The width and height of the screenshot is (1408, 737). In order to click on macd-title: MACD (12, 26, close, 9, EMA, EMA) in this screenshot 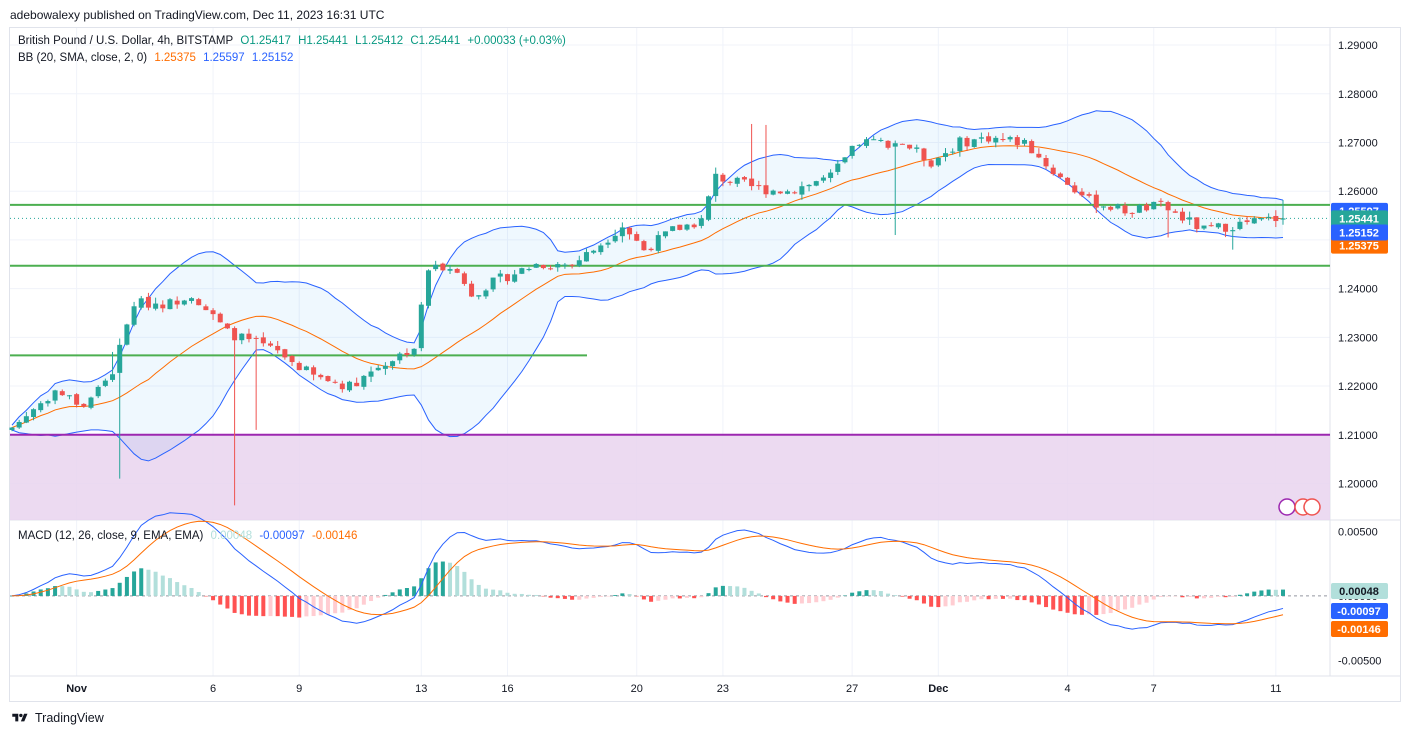, I will do `click(111, 536)`.